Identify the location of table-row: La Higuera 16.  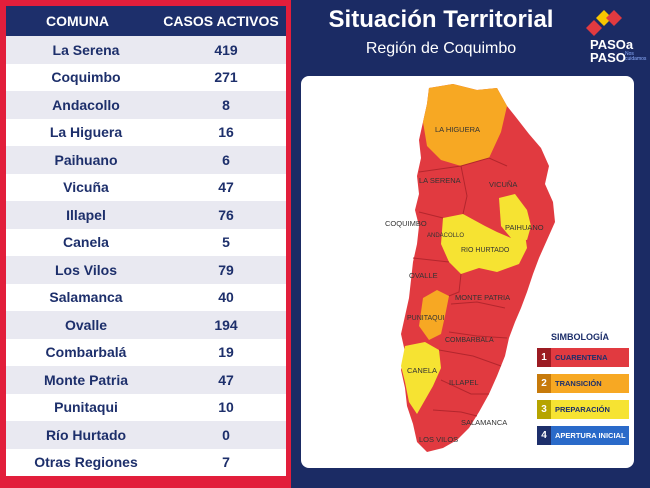
(146, 132).